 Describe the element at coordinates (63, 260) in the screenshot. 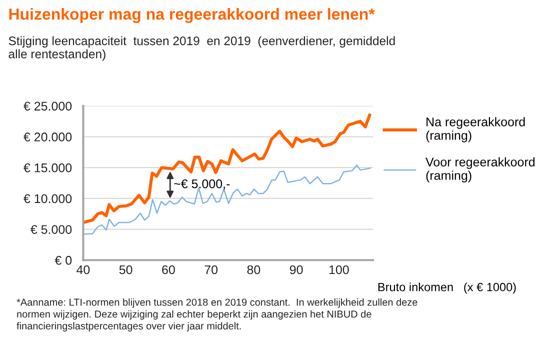

I see `y-tick-label: € 0` at that location.